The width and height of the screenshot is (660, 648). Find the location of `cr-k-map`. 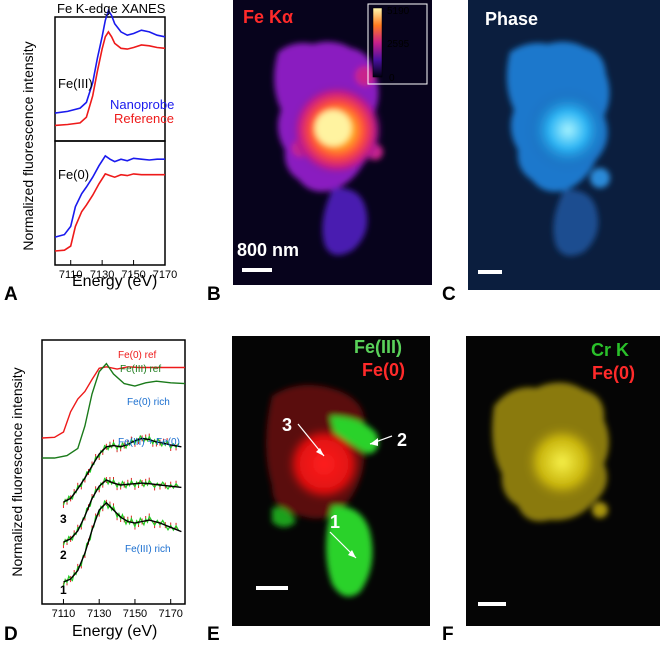

cr-k-map is located at coordinates (563, 481).